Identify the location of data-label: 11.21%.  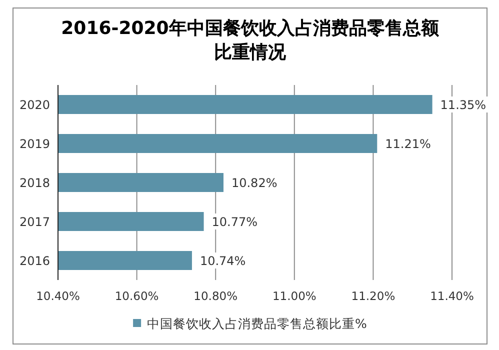
(408, 144).